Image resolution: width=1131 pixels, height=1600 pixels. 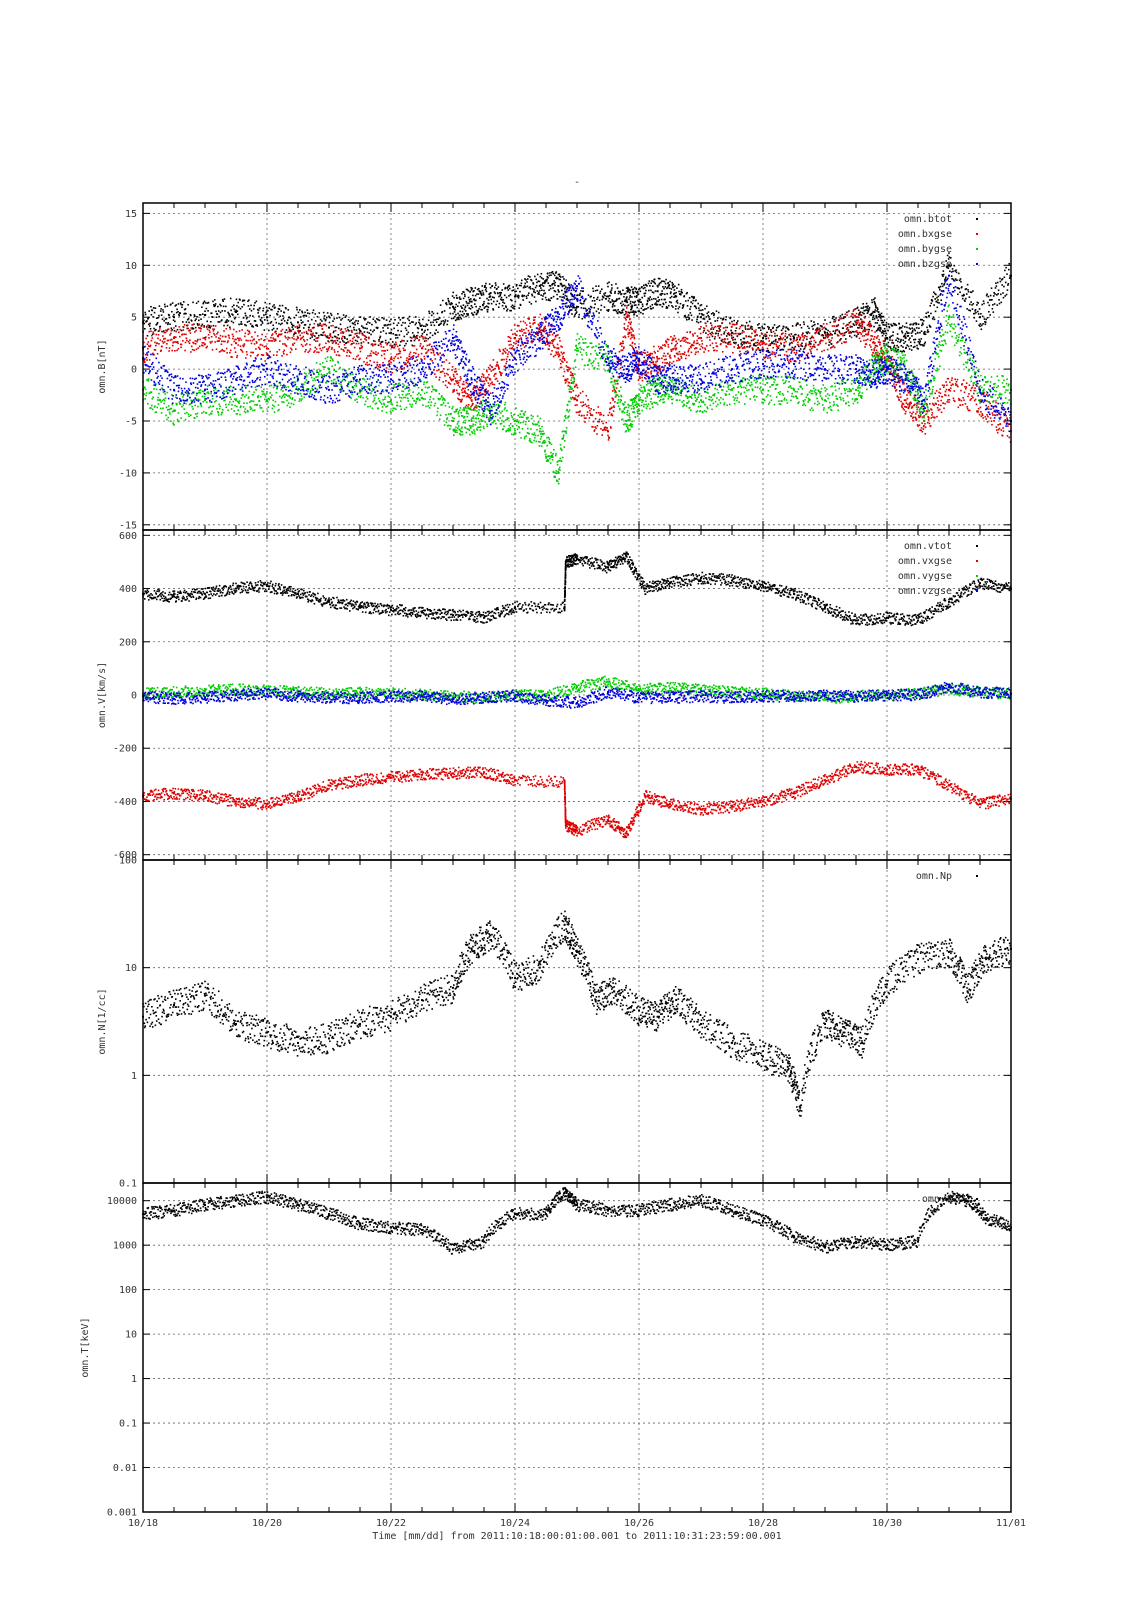 I want to click on legend-entry: omn.btot, so click(x=928, y=219).